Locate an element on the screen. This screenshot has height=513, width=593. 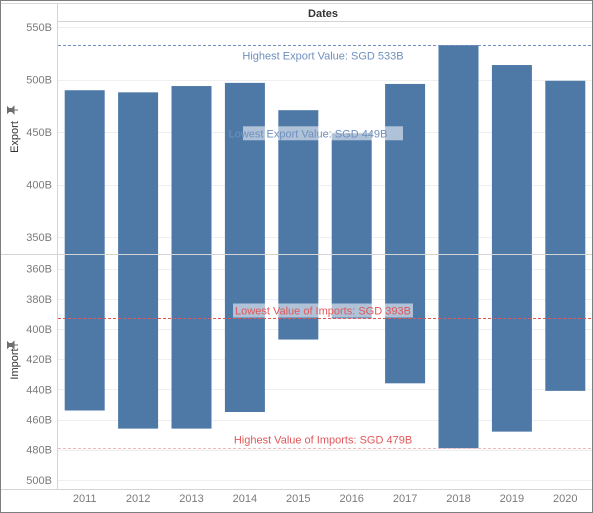
export-bar-2018 is located at coordinates (458, 149).